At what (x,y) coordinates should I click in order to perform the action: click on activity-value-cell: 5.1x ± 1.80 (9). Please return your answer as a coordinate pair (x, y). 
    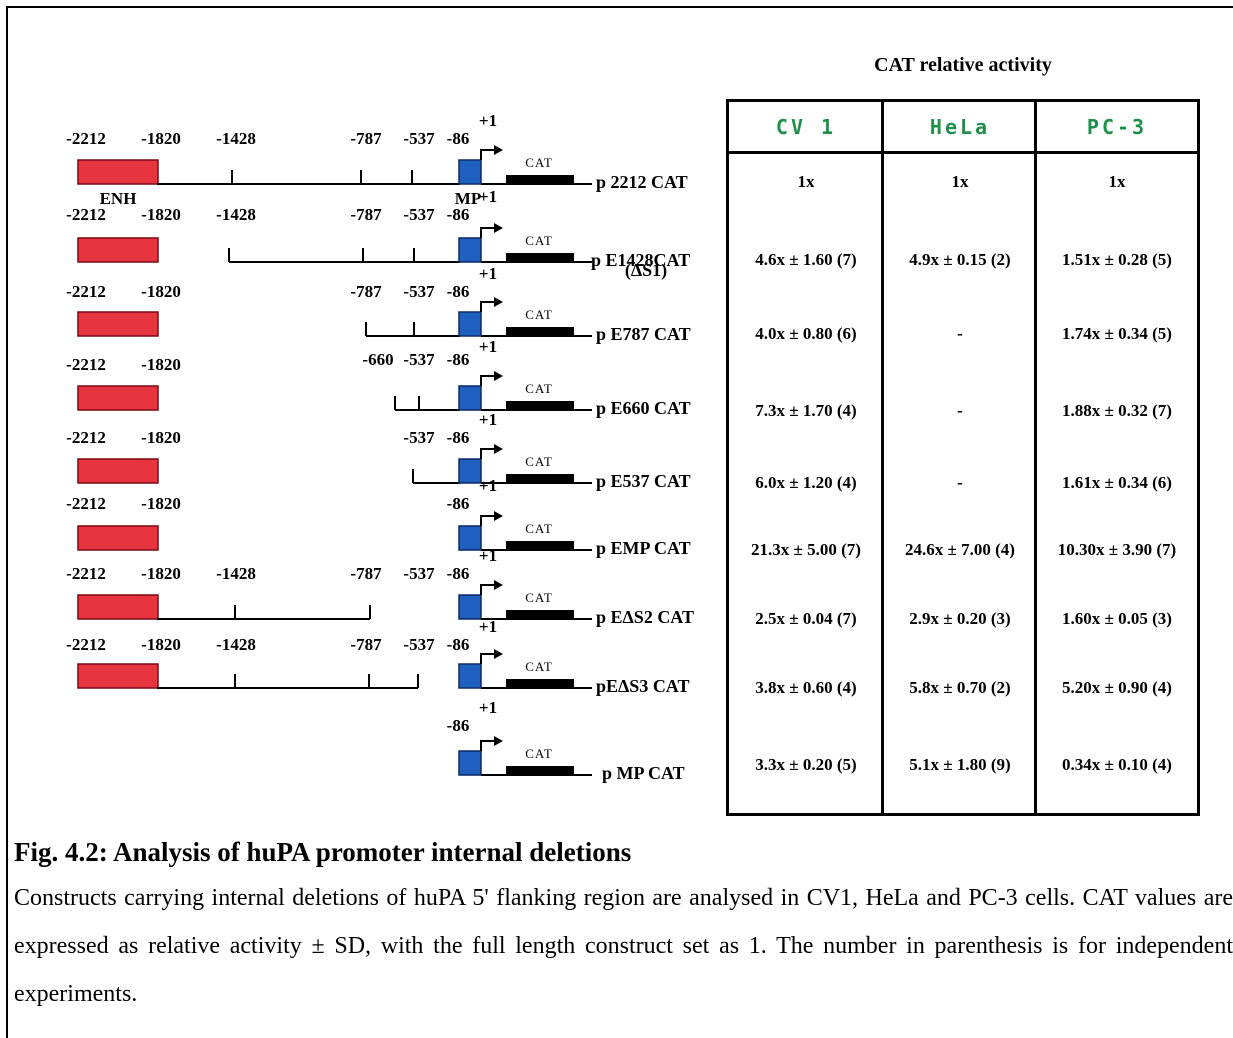
    Looking at the image, I should click on (960, 764).